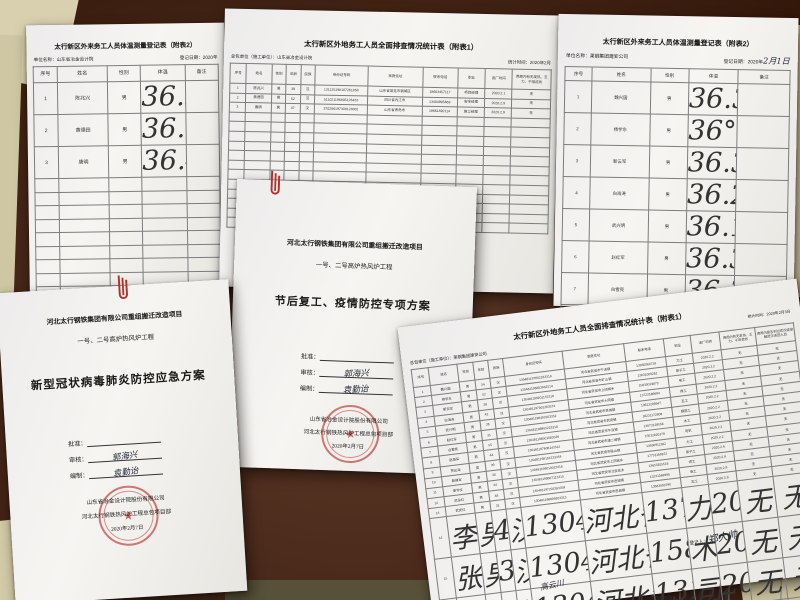 The image size is (800, 600). I want to click on column-header: 民族, so click(308, 74).